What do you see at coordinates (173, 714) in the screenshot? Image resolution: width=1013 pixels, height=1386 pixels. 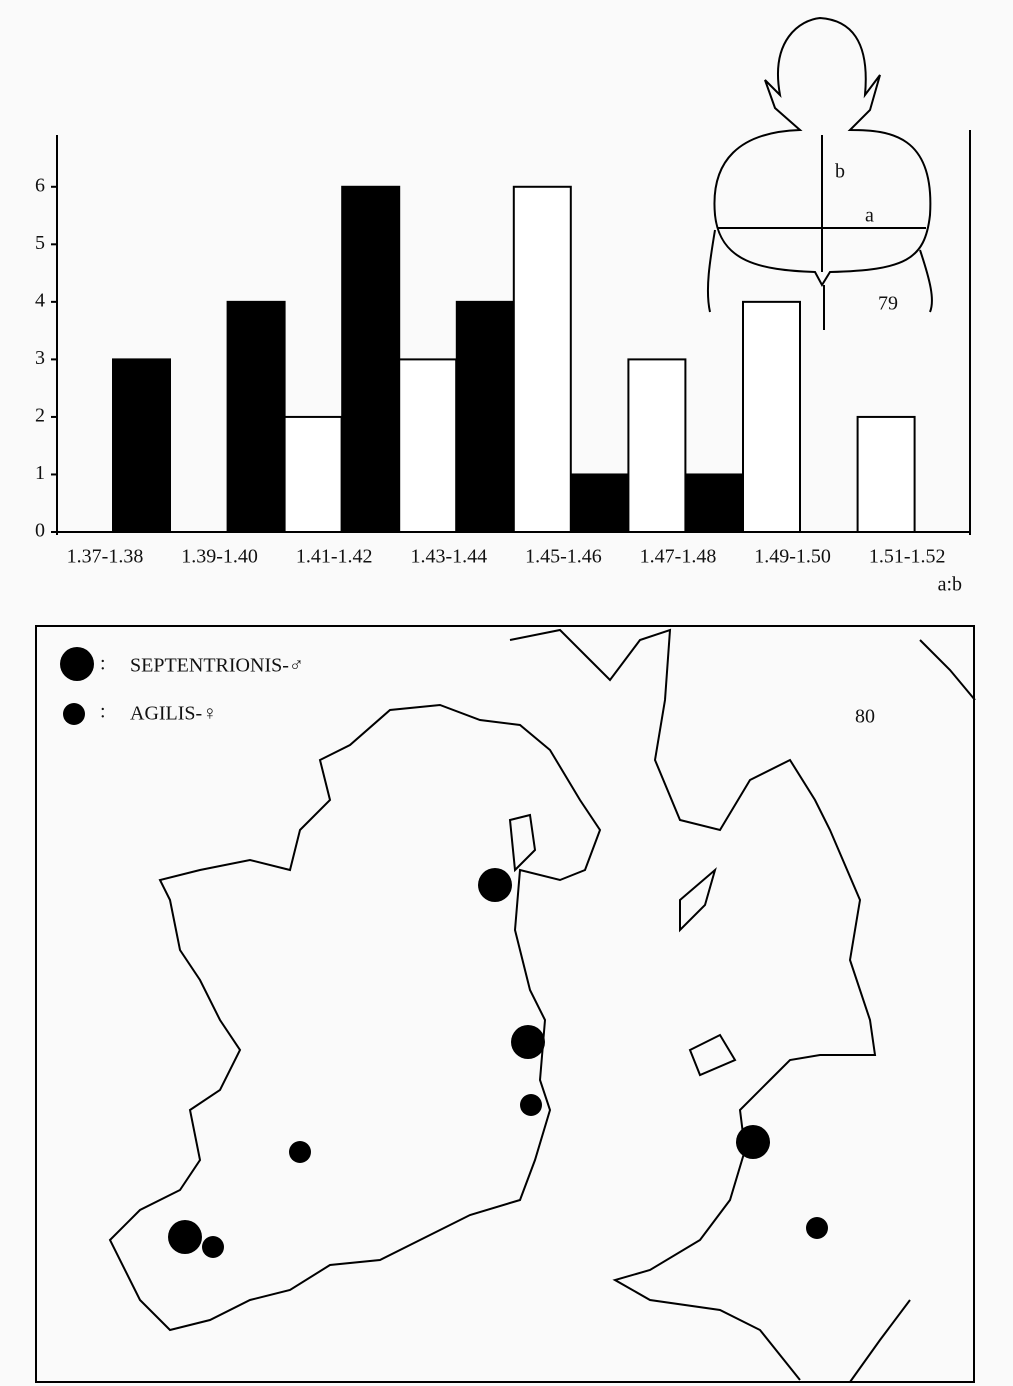 I see `legend-entry: AGILIS-♀` at bounding box center [173, 714].